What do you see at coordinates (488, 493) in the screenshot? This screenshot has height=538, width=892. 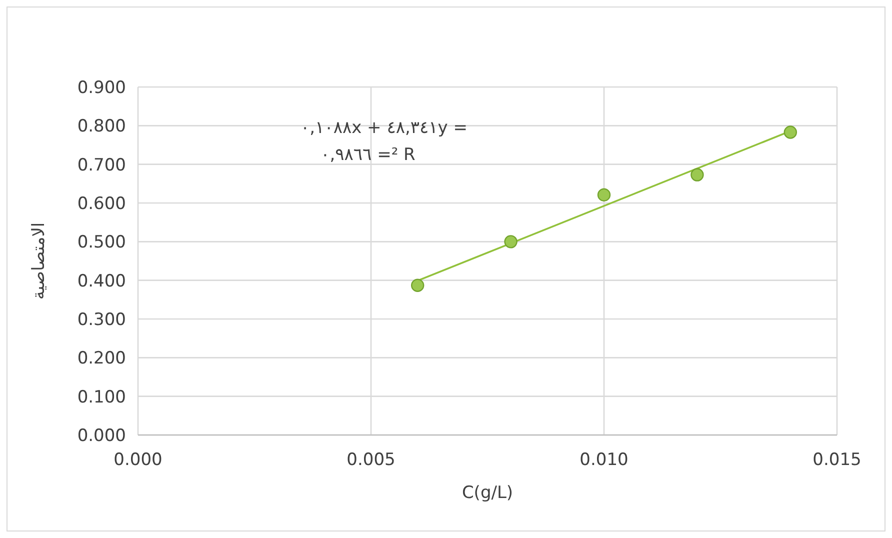 I see `x-axis-title: C(g/L)` at bounding box center [488, 493].